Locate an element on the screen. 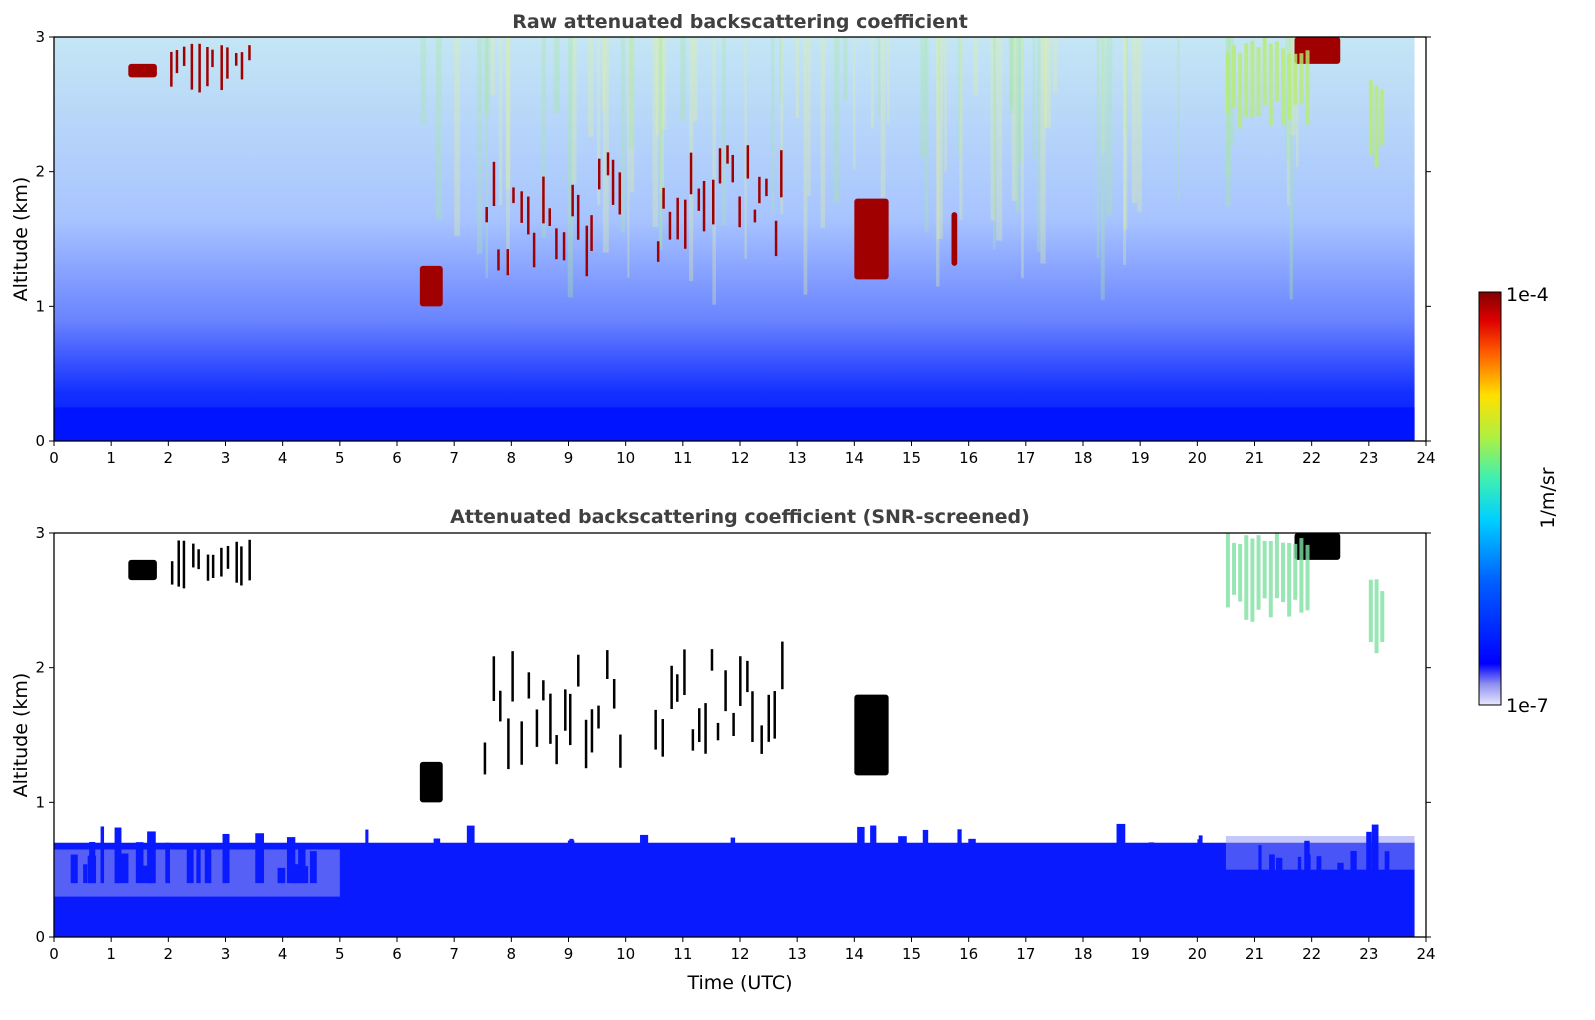 This screenshot has width=1595, height=1020. x-tick-label: 22 is located at coordinates (1311, 954).